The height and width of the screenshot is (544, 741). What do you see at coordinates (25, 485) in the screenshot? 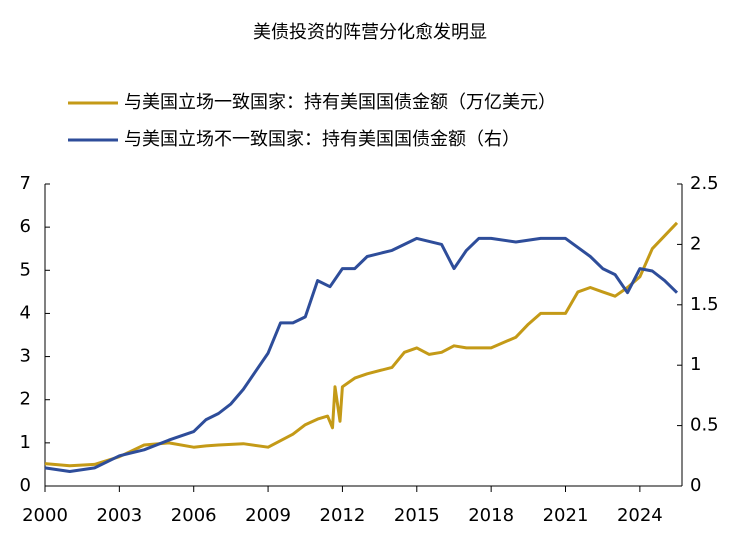
I see `y-tick-label: 0` at bounding box center [25, 485].